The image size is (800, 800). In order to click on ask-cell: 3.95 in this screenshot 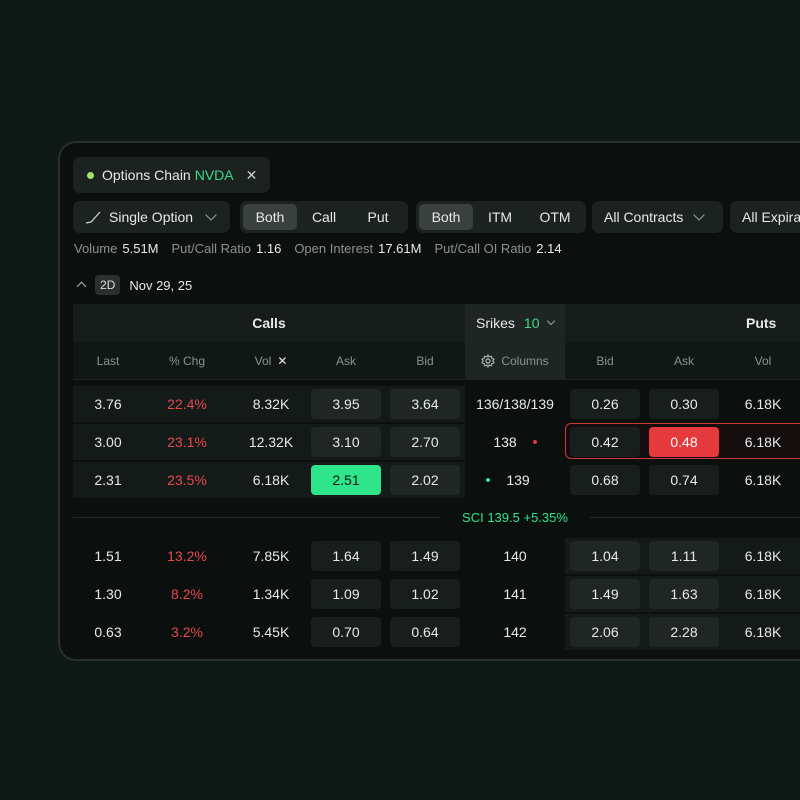, I will do `click(346, 404)`.